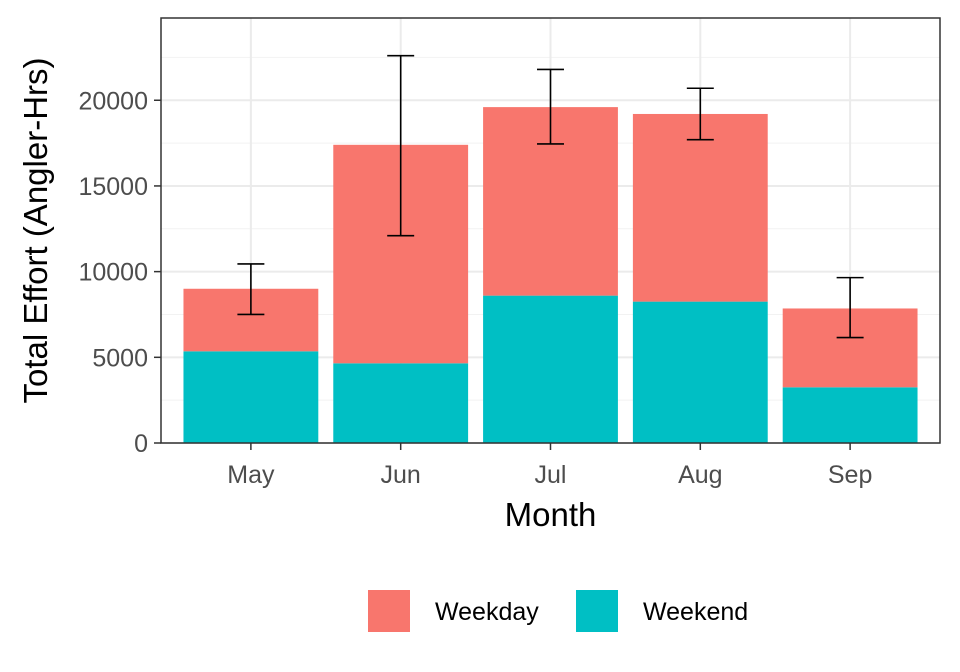  I want to click on bar-weekend-aug, so click(700, 372).